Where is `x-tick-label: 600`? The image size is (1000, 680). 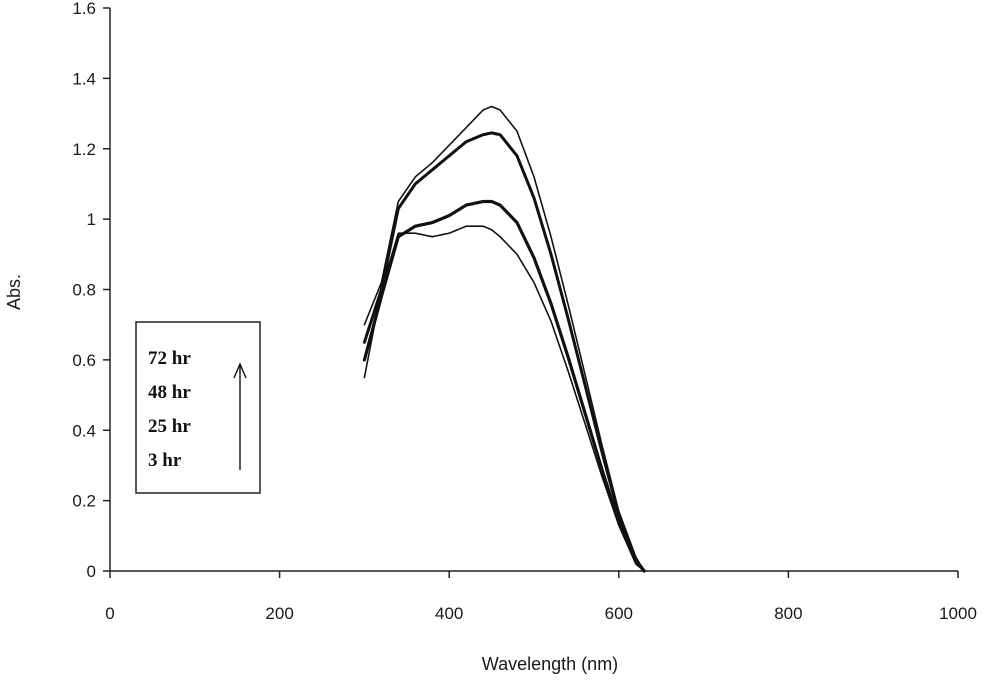 x-tick-label: 600 is located at coordinates (619, 613).